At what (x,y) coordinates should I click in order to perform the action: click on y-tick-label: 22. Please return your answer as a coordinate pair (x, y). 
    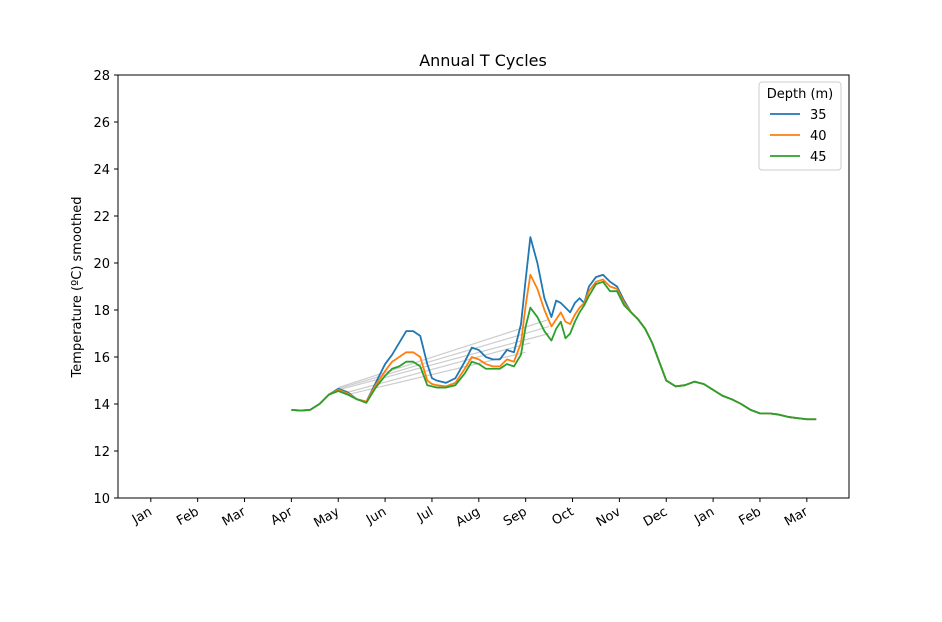
    Looking at the image, I should click on (101, 217).